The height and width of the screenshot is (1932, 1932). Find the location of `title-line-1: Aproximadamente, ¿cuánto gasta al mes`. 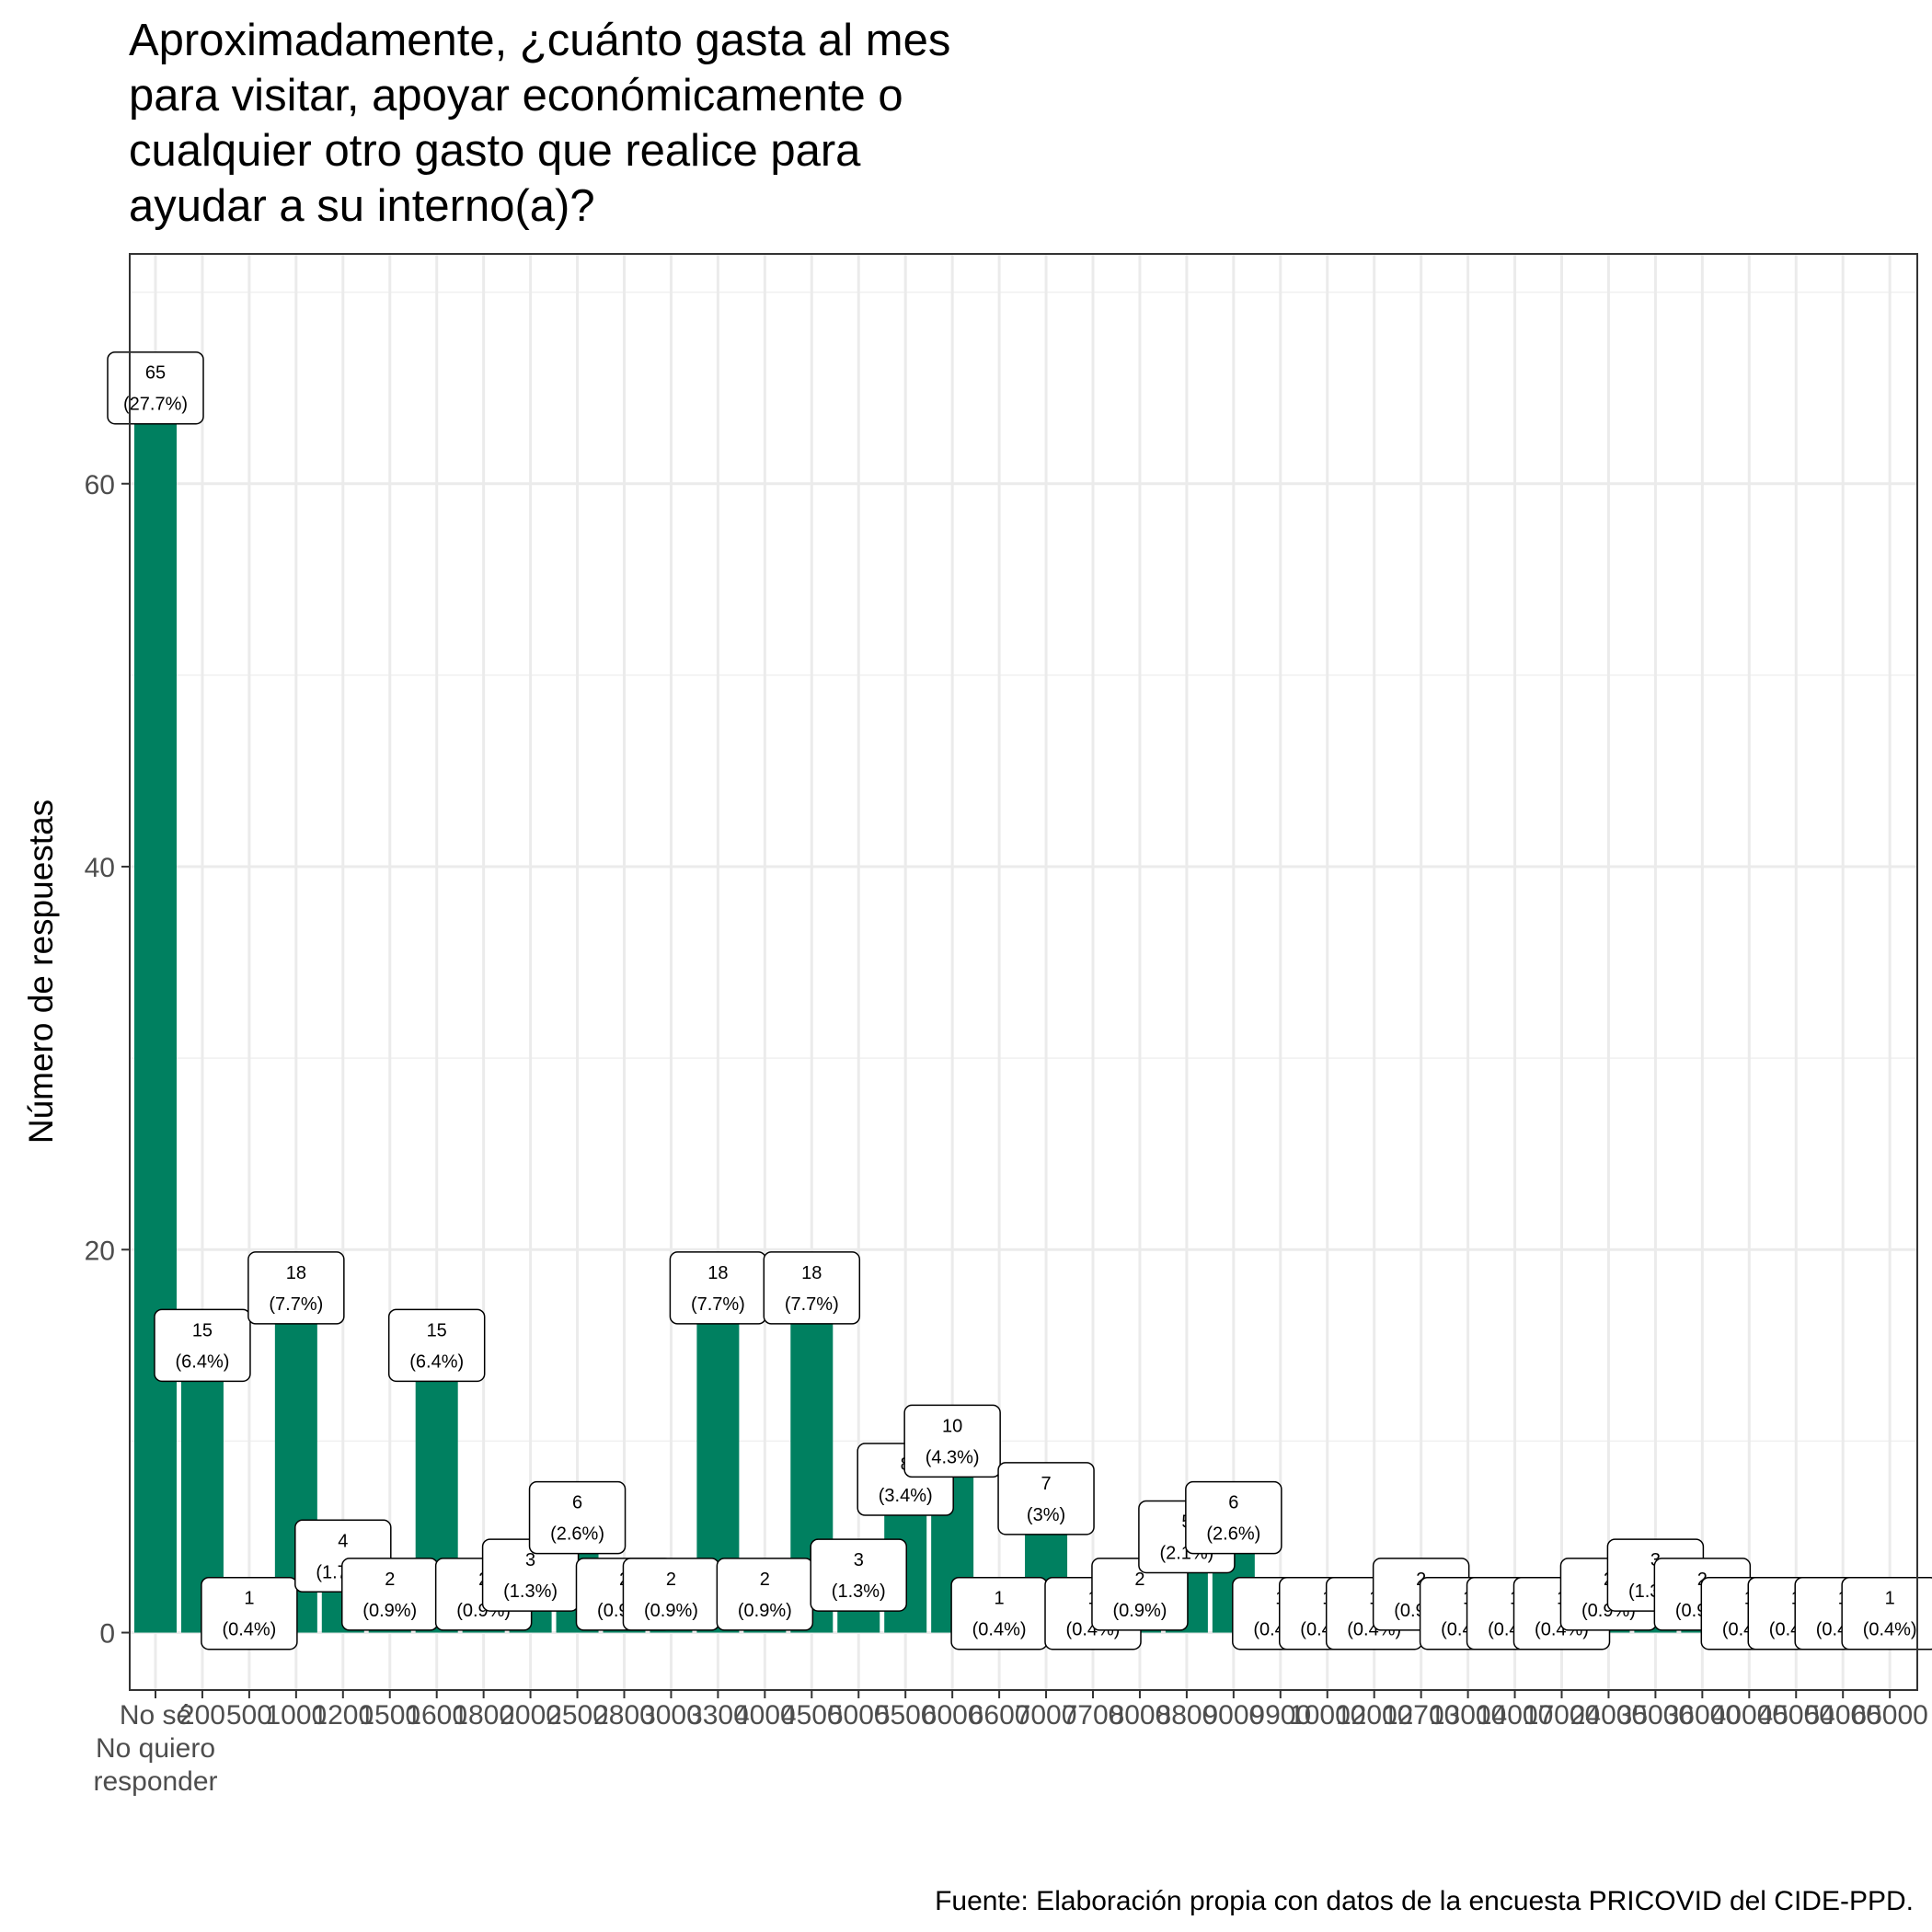

title-line-1: Aproximadamente, ¿cuánto gasta al mes is located at coordinates (539, 40).